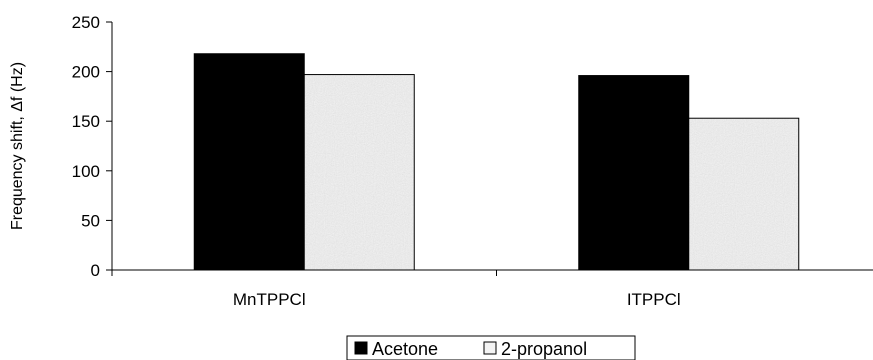 The width and height of the screenshot is (873, 360). I want to click on legend-swatch-2-propanol, so click(490, 348).